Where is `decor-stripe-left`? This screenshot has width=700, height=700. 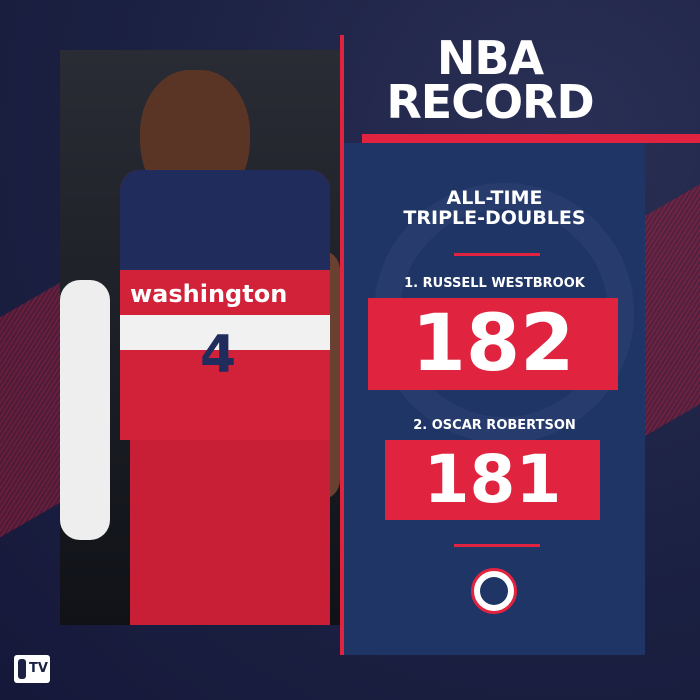 decor-stripe-left is located at coordinates (30, 410).